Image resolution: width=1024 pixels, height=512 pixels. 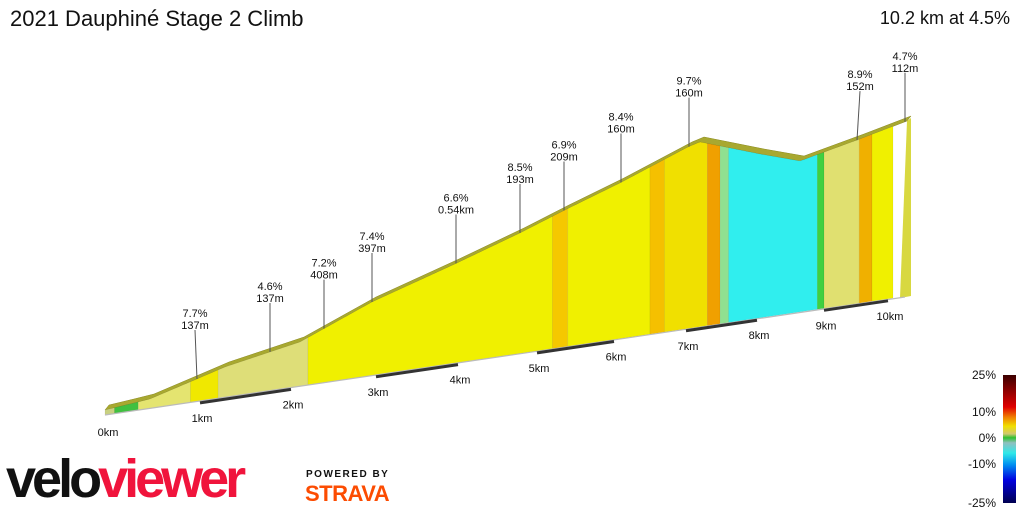 What do you see at coordinates (905, 208) in the screenshot?
I see `profile-end-face` at bounding box center [905, 208].